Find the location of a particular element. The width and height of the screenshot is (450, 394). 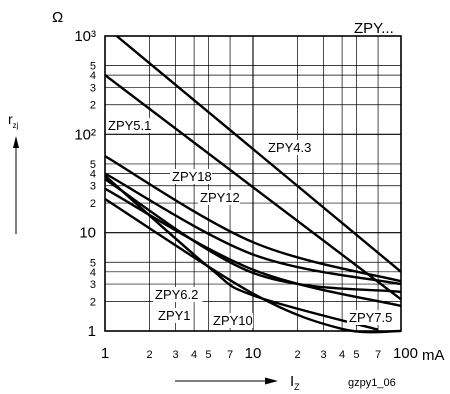

series-label: ZPY6.2 is located at coordinates (176, 294).